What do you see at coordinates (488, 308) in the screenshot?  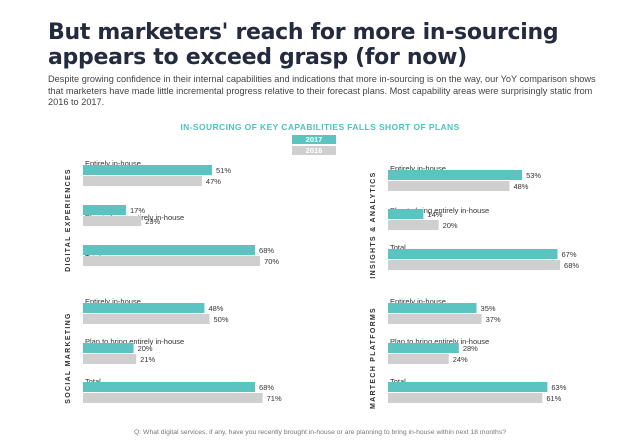 I see `value-label-2017: 35%` at bounding box center [488, 308].